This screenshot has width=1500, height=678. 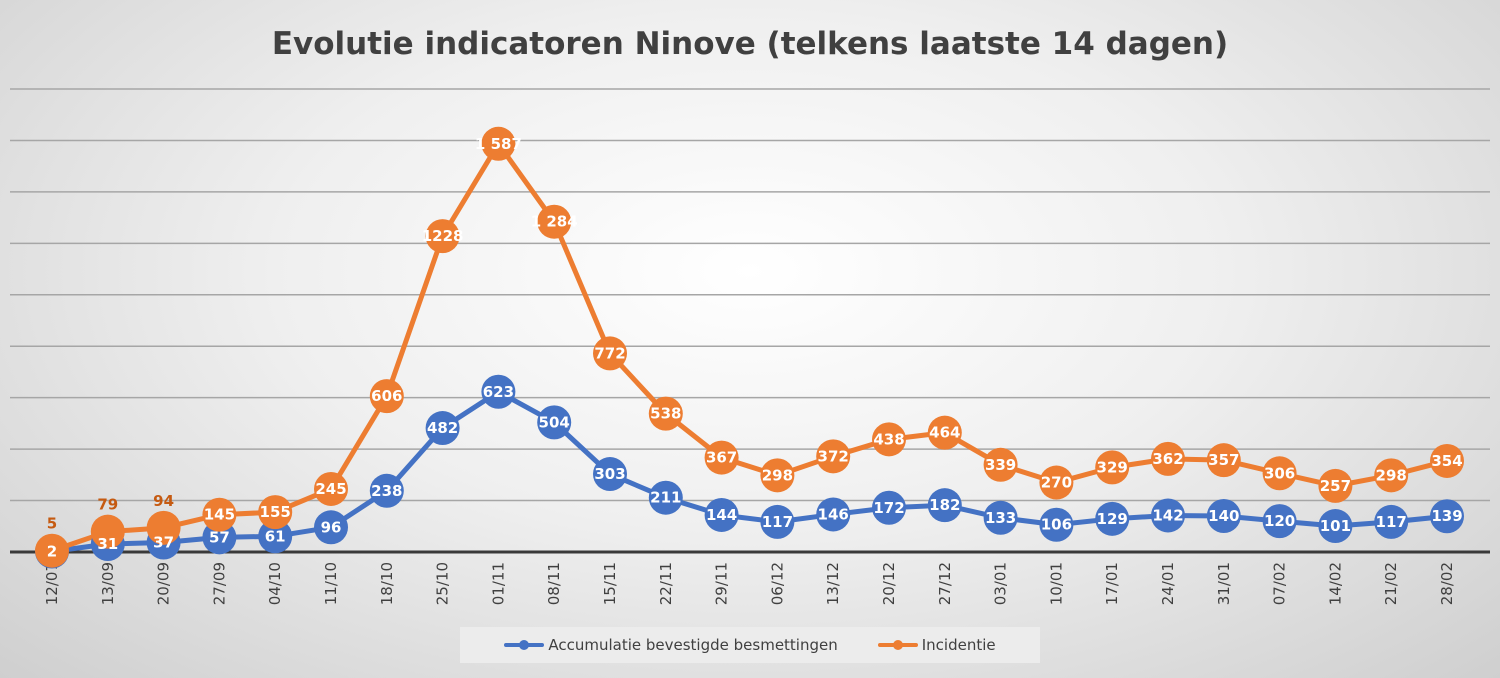 I want to click on legend-item-incidentie: Incidentie, so click(x=936, y=645).